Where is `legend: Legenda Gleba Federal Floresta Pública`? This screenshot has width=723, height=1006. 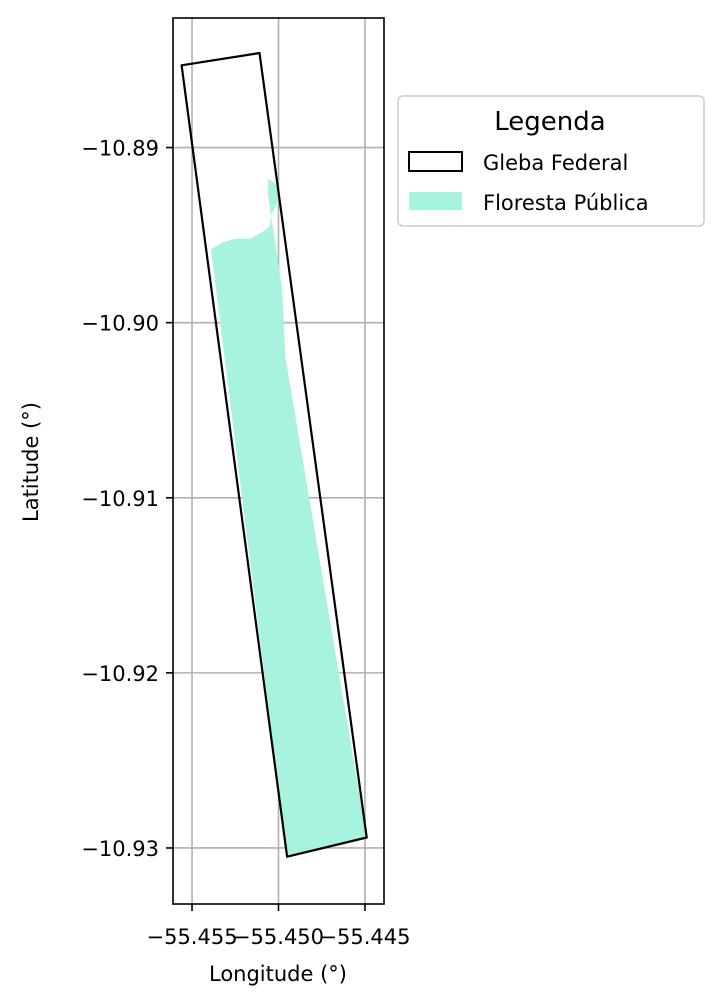
legend: Legenda Gleba Federal Floresta Pública is located at coordinates (551, 161).